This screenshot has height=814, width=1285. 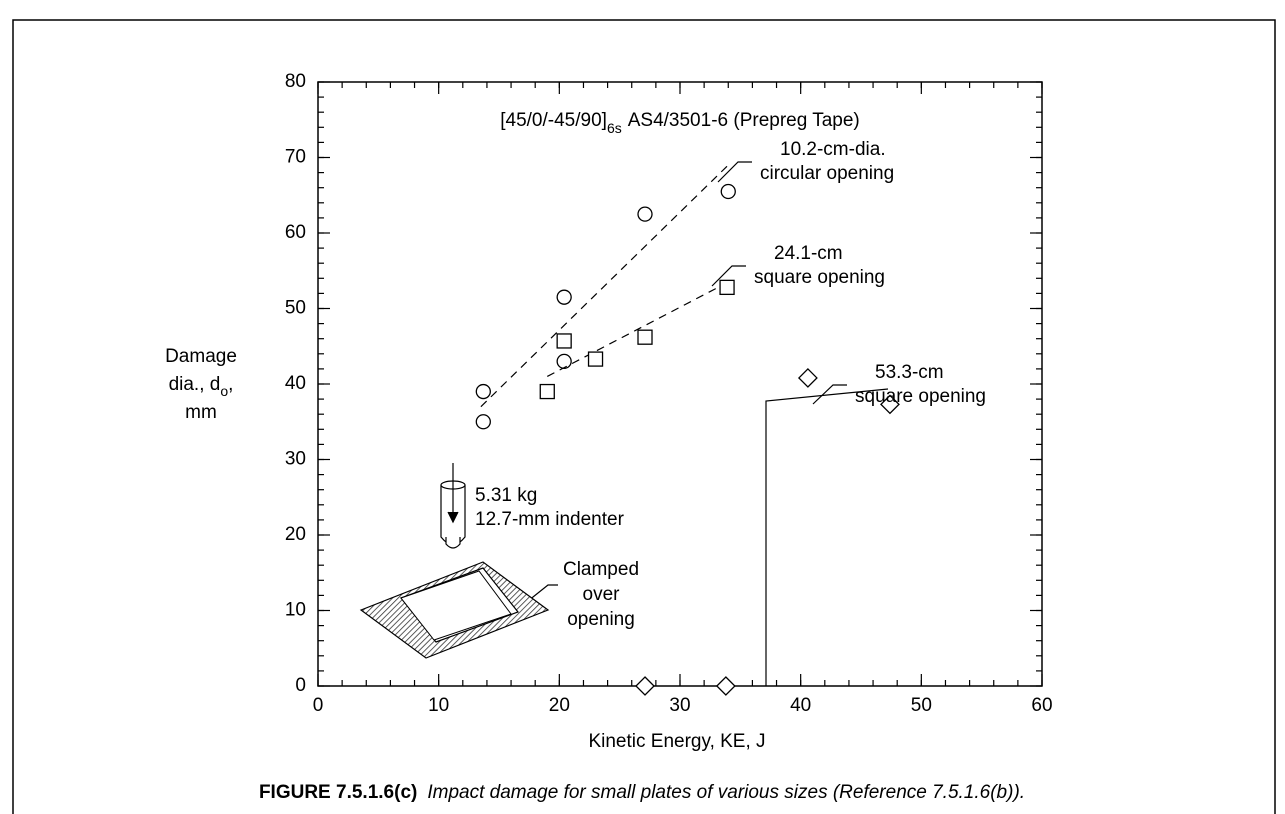 I want to click on series-label: 10.2-cm-dia., so click(x=833, y=149).